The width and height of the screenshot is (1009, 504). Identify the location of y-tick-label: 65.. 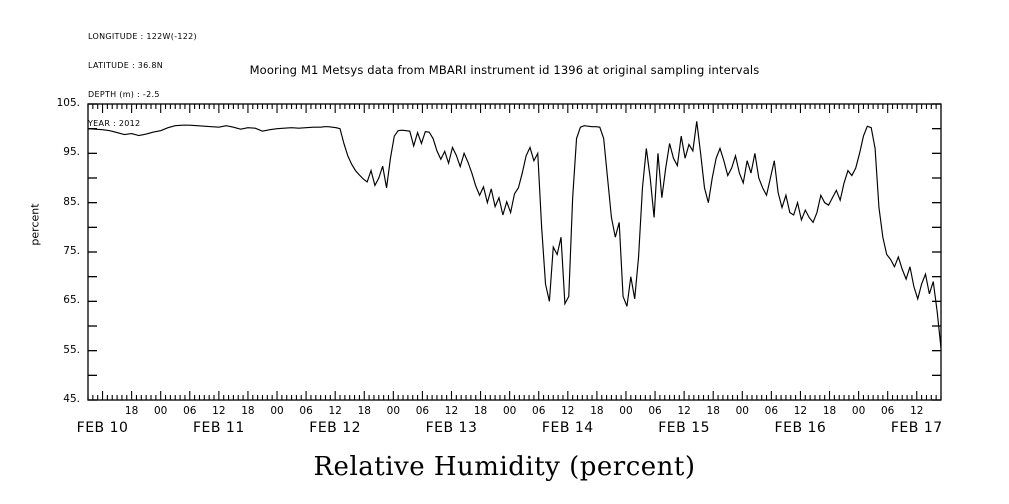
(71, 300).